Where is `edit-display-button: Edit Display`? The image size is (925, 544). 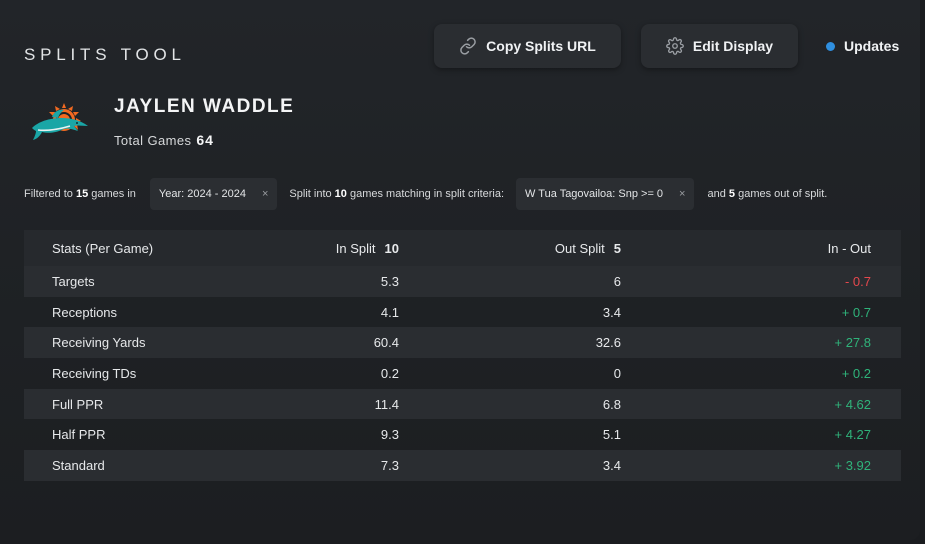
edit-display-button: Edit Display is located at coordinates (719, 46).